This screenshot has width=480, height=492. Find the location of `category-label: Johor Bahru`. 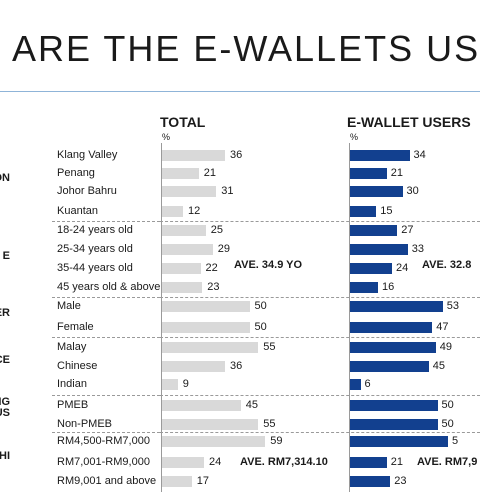

category-label: Johor Bahru is located at coordinates (87, 191).